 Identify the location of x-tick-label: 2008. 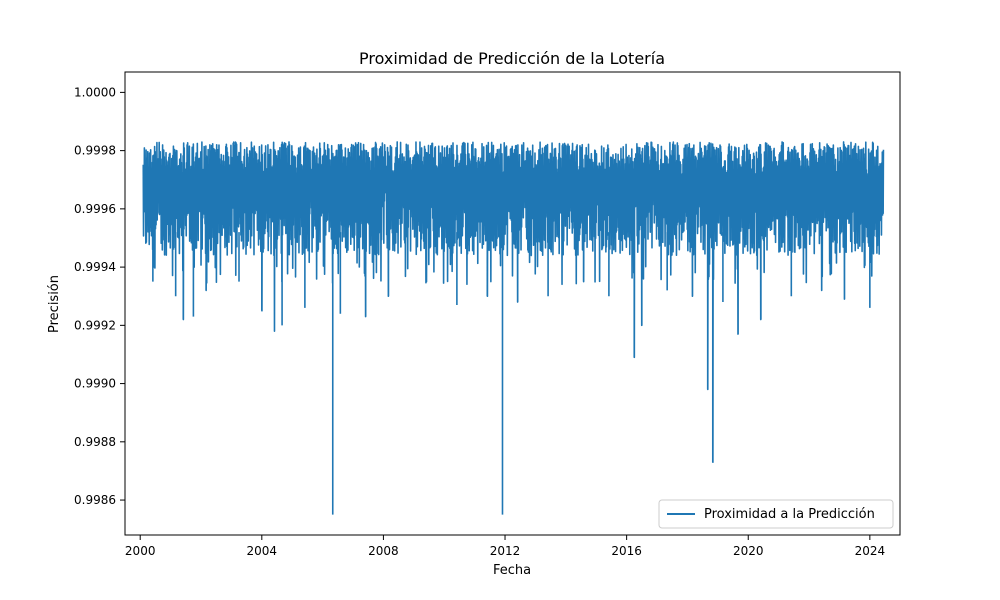
(383, 551).